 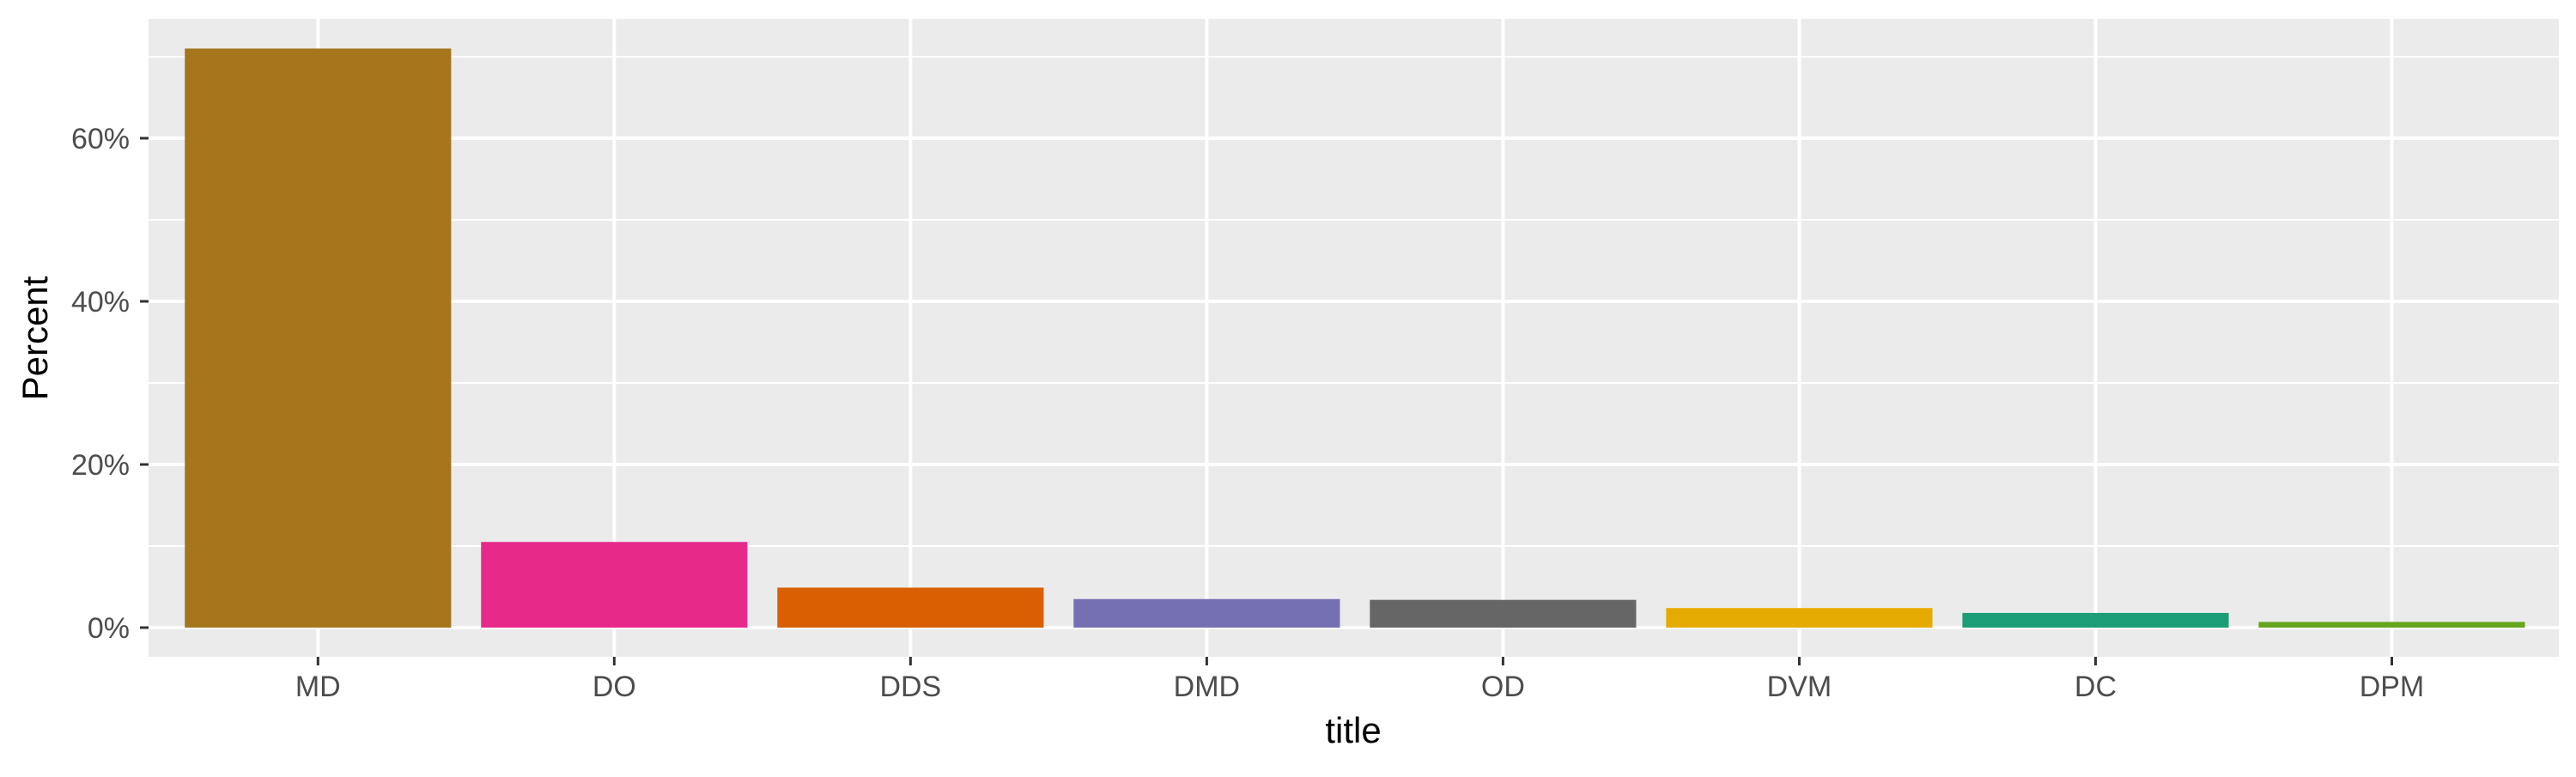 What do you see at coordinates (2095, 620) in the screenshot?
I see `bar-dc` at bounding box center [2095, 620].